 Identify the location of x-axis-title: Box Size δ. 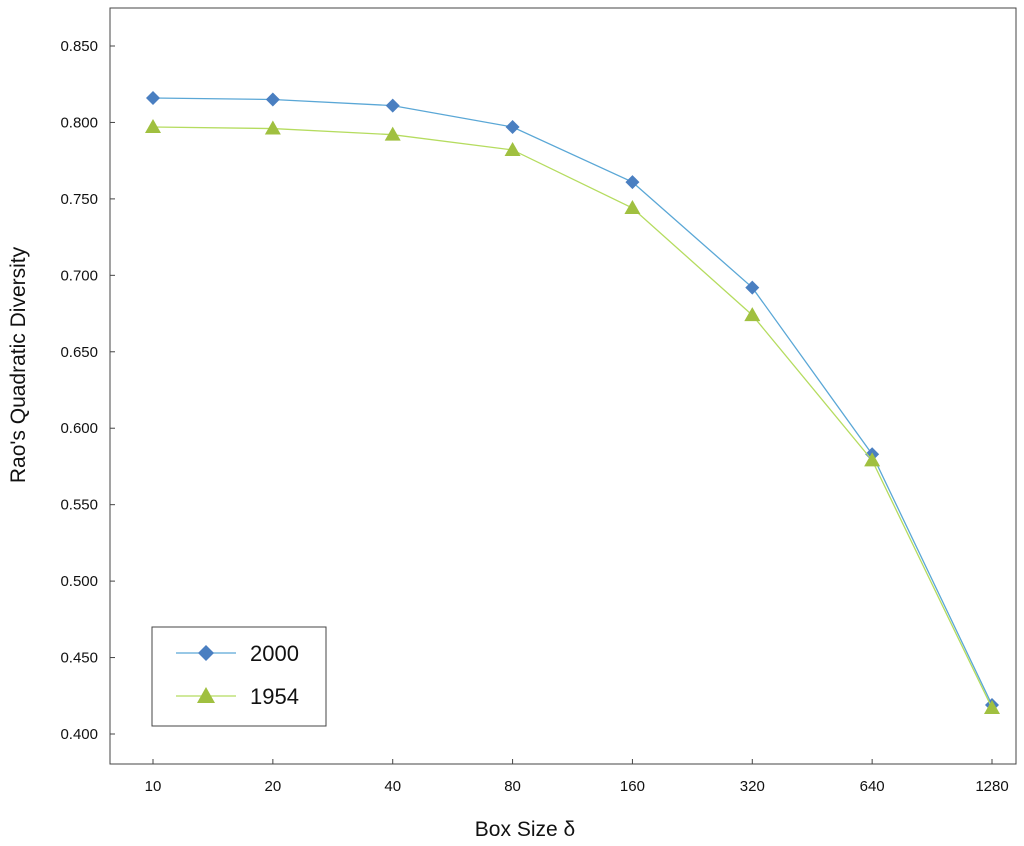
(525, 829).